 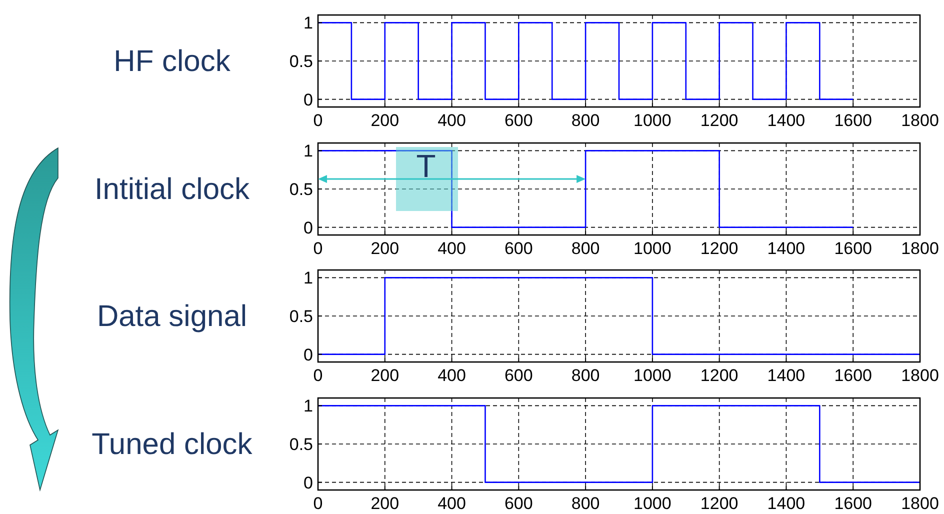 I want to click on annotation: T, so click(x=426, y=166).